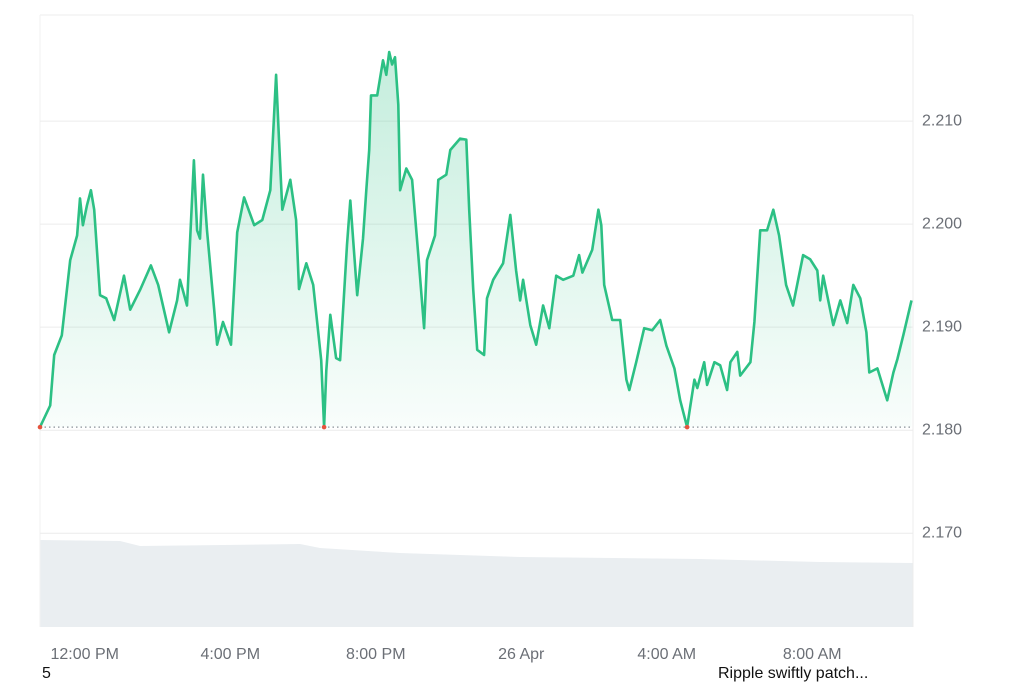 Image resolution: width=1024 pixels, height=683 pixels. I want to click on y-tick-label: 2.170, so click(942, 532).